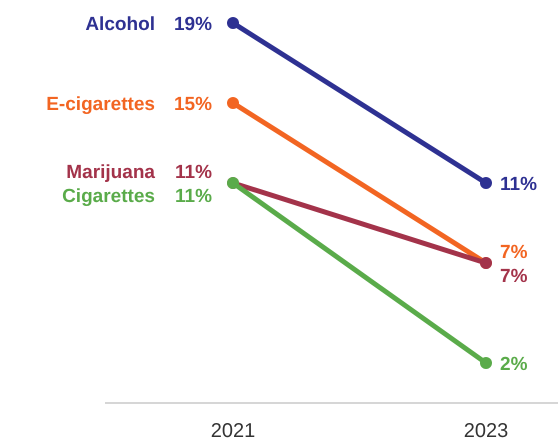  Describe the element at coordinates (100, 104) in the screenshot. I see `text: E-cigarettes` at that location.